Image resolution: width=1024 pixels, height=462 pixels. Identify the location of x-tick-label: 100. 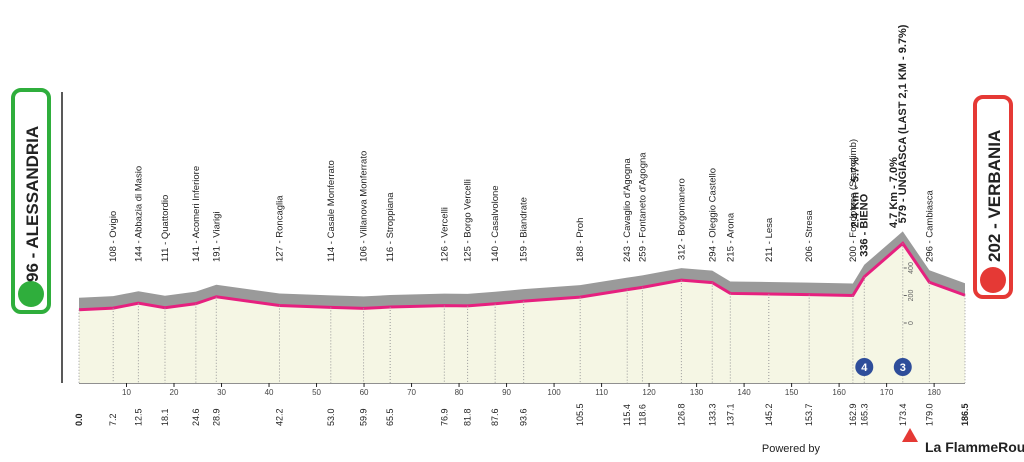
(554, 392).